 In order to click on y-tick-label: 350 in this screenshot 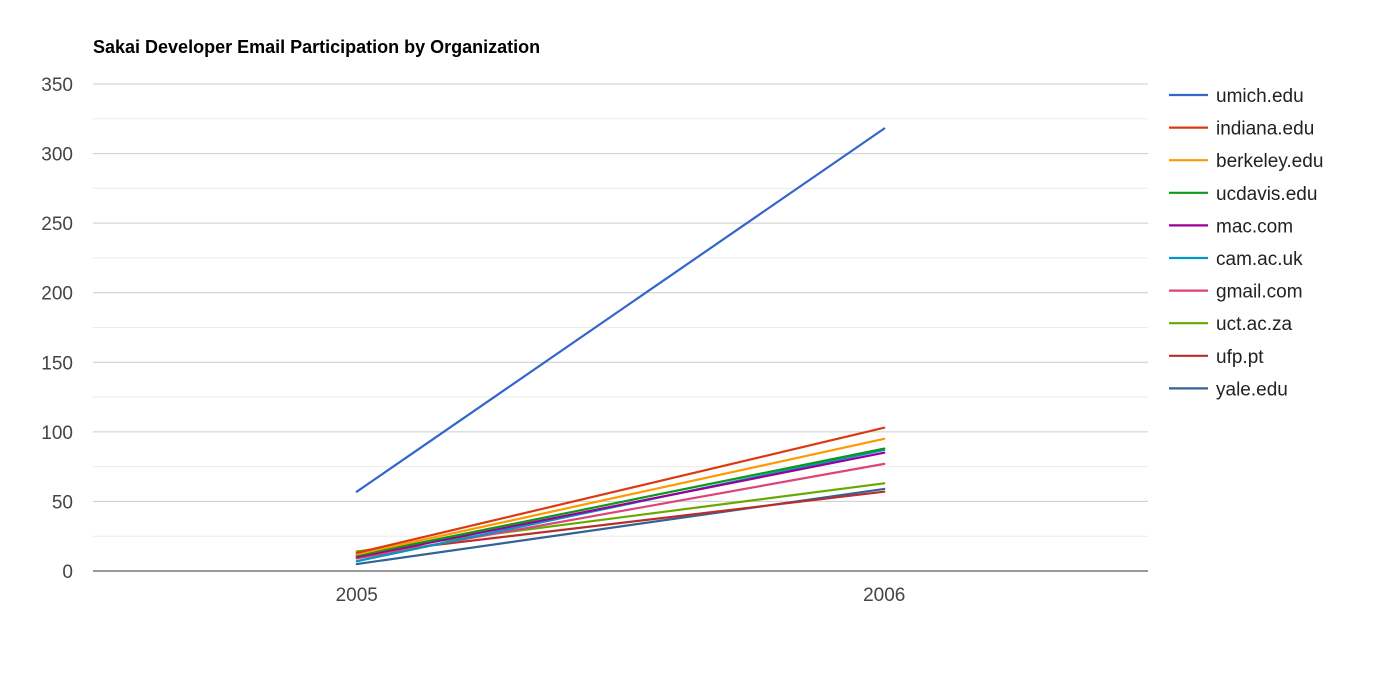, I will do `click(57, 85)`.